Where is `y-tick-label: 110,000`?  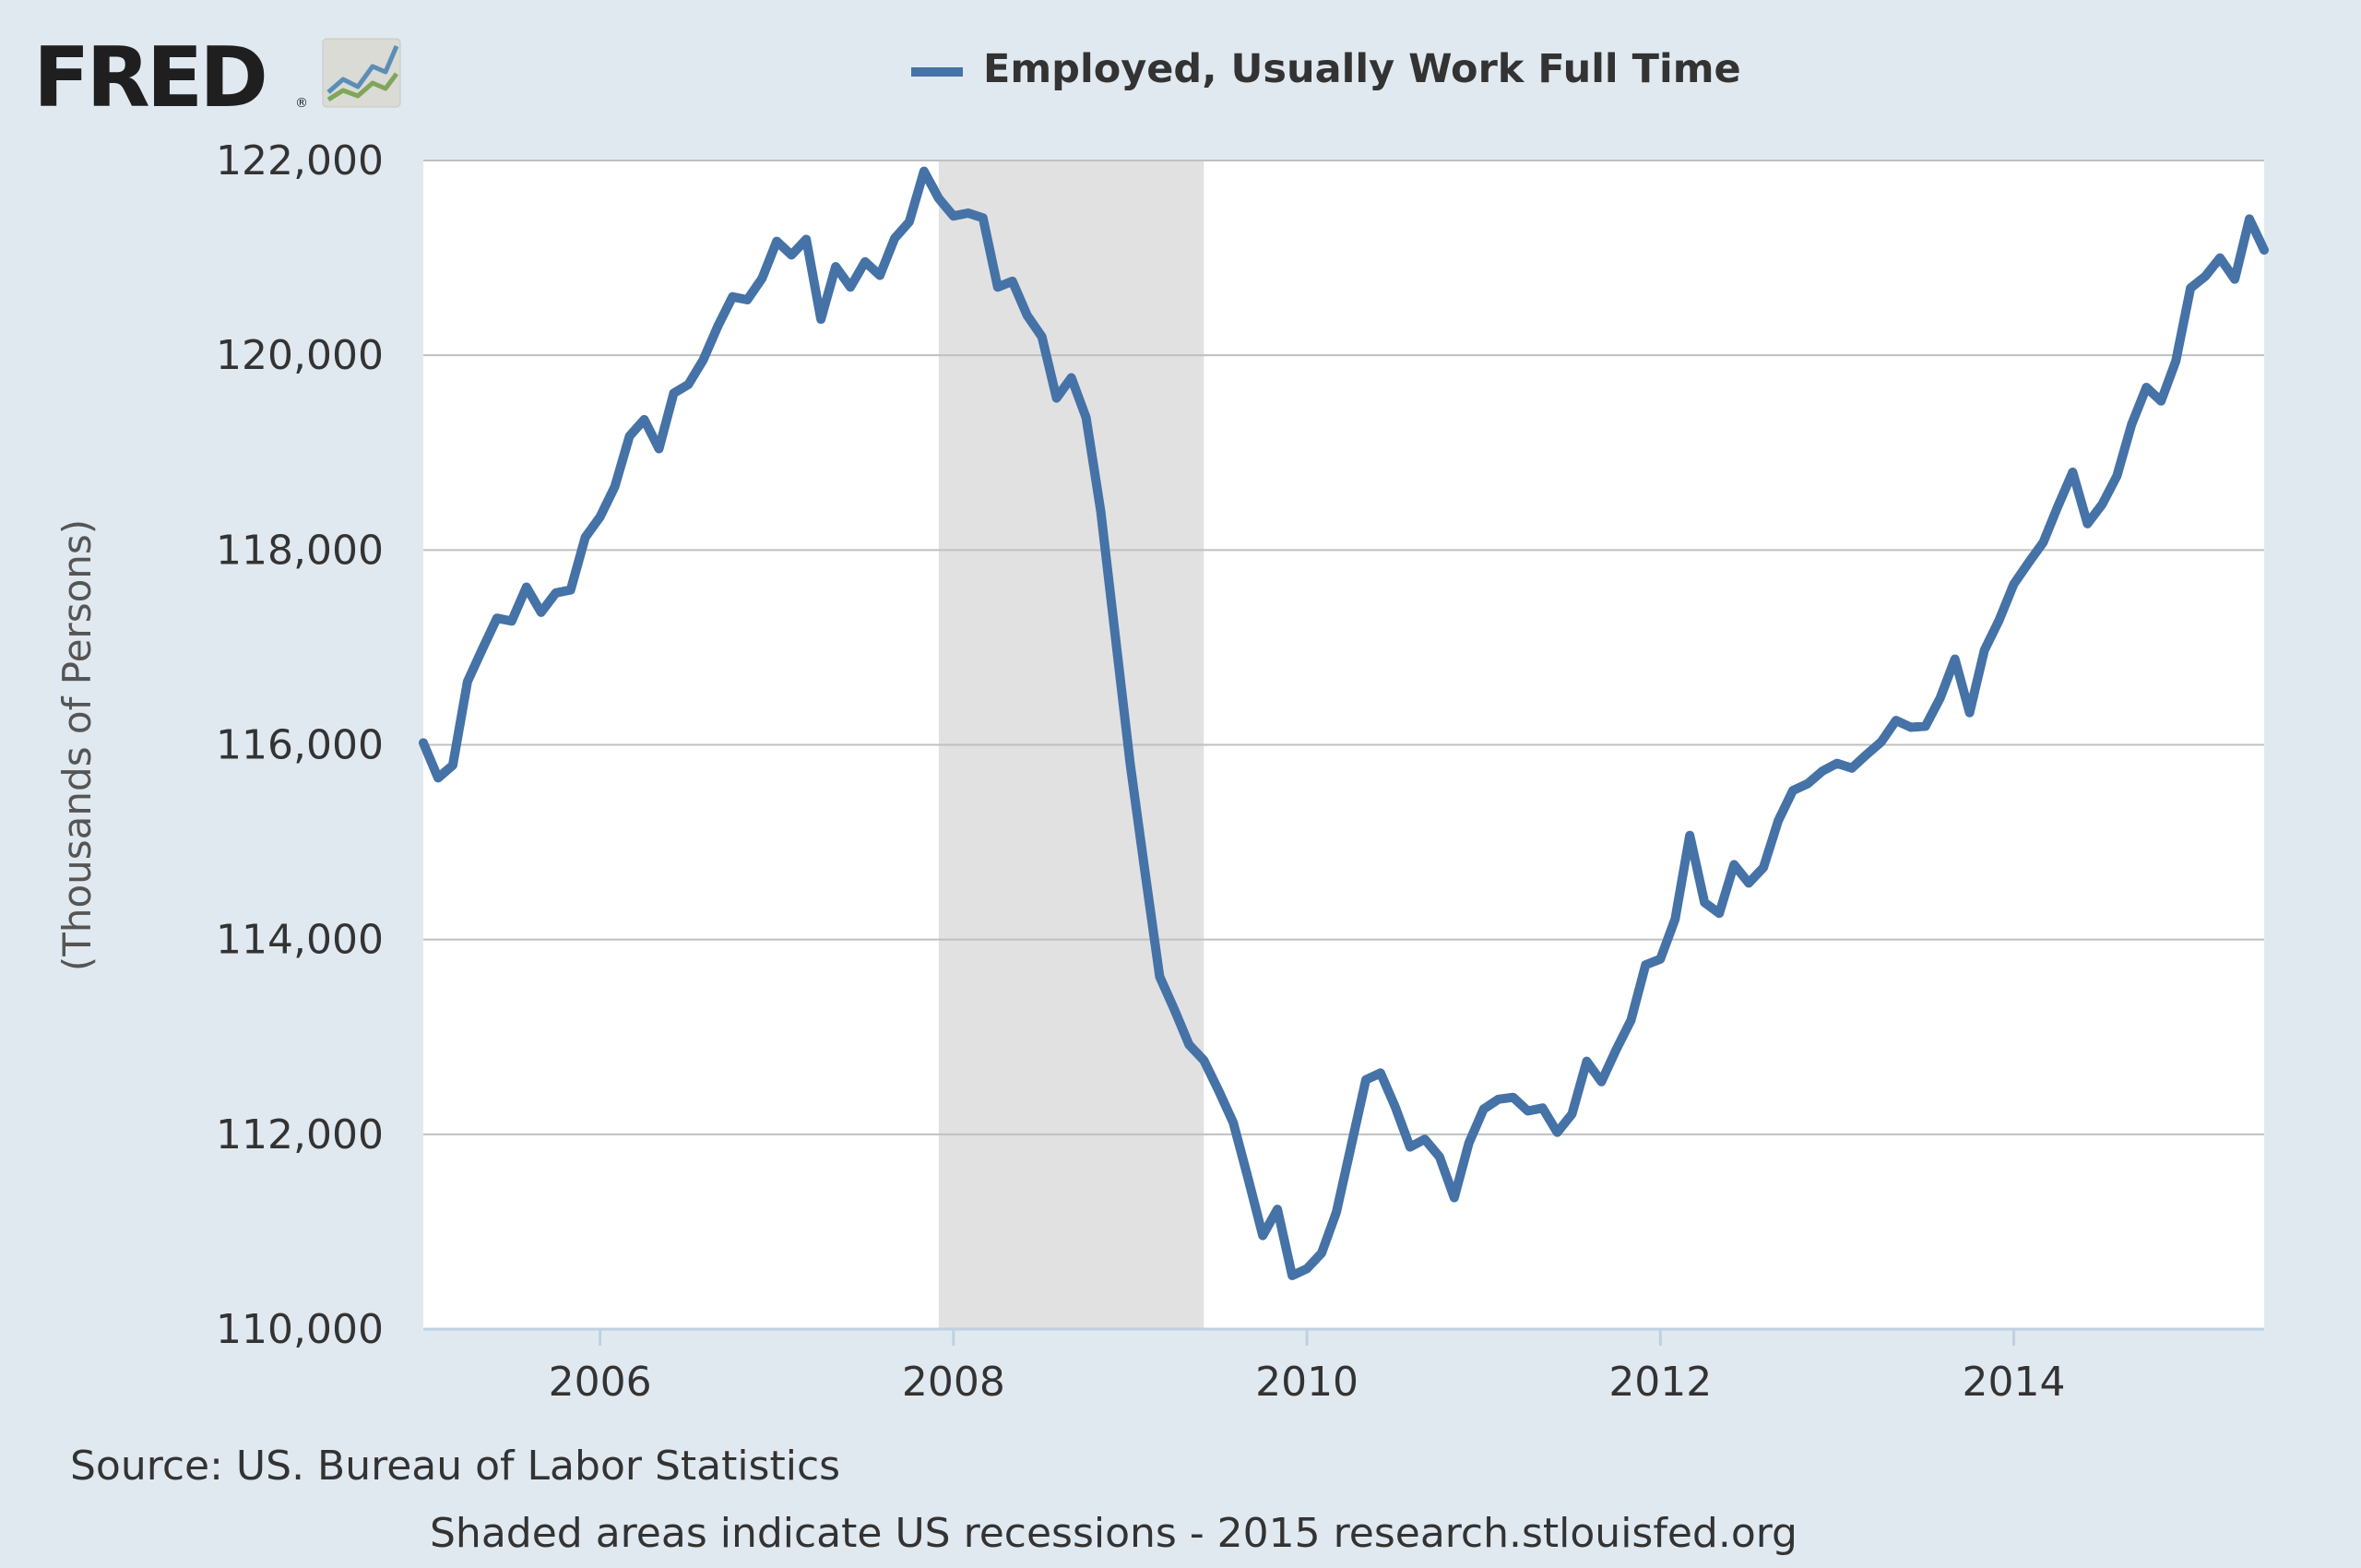
y-tick-label: 110,000 is located at coordinates (300, 1329).